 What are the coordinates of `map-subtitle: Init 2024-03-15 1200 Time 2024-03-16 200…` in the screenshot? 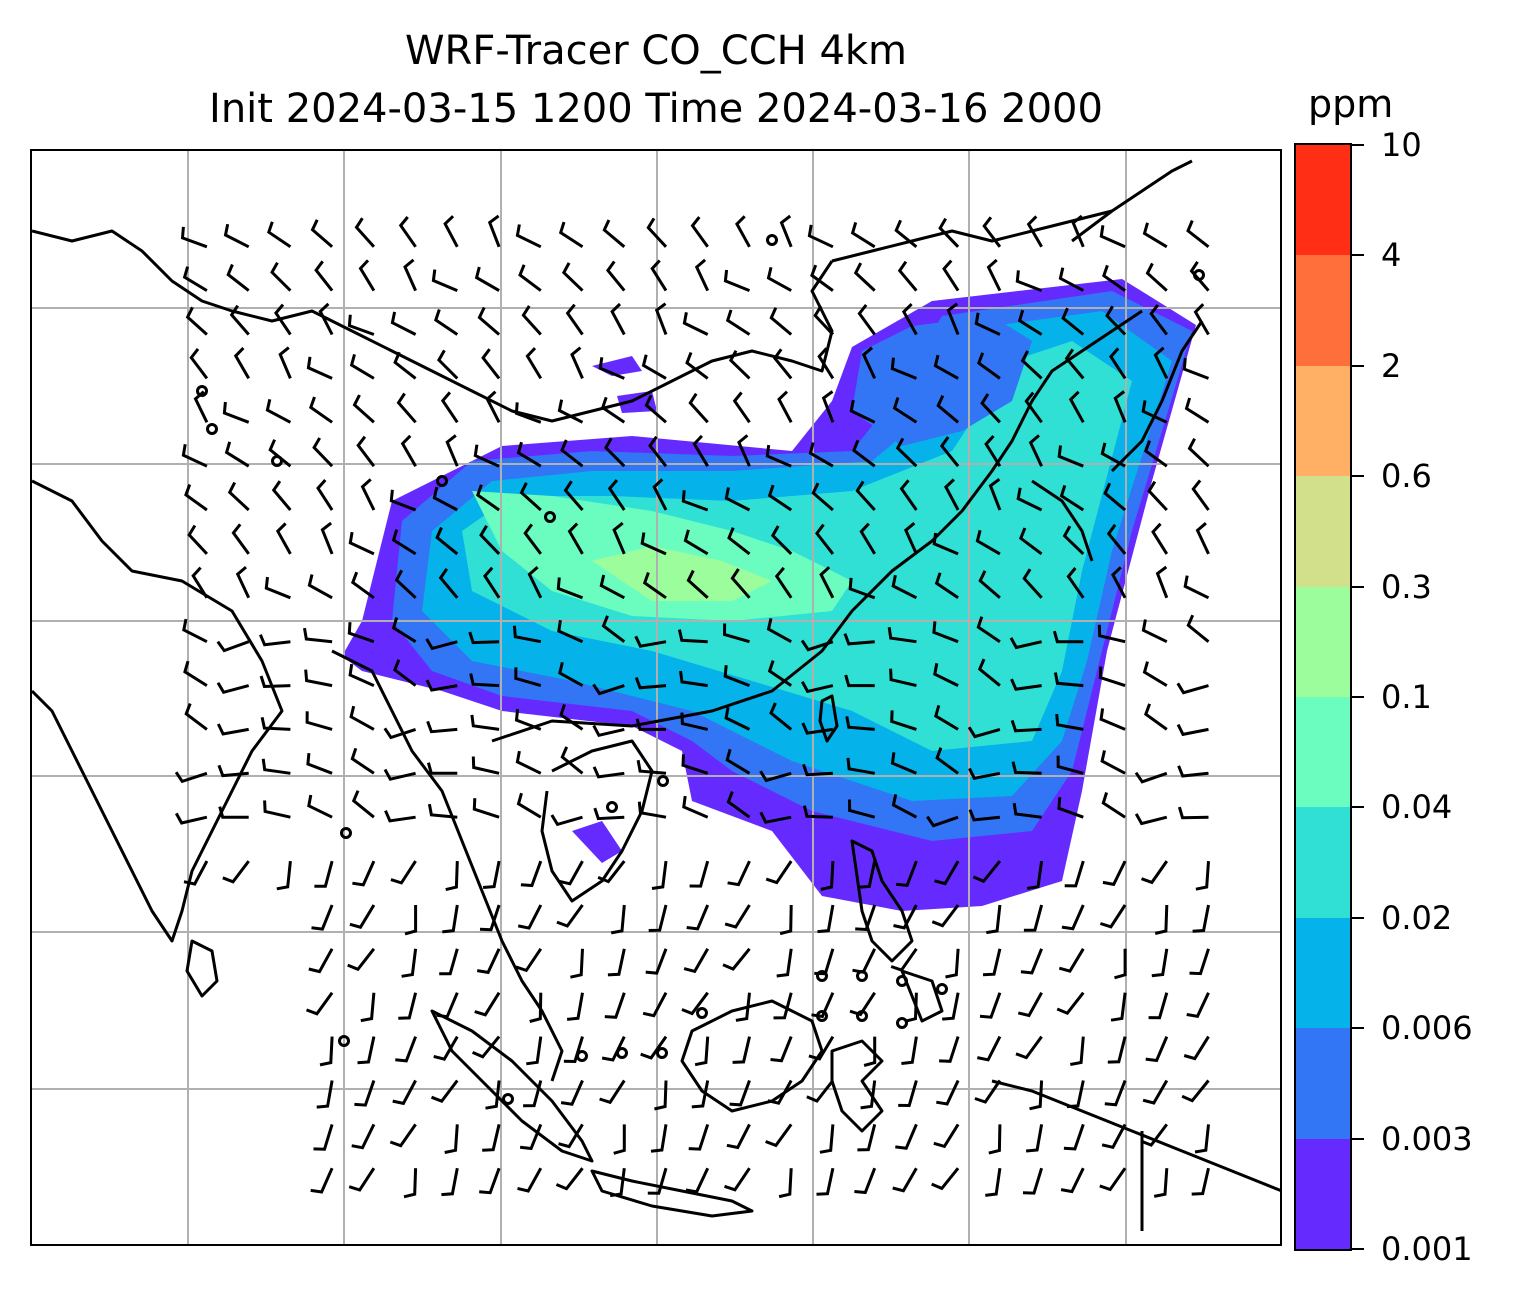 It's located at (656, 109).